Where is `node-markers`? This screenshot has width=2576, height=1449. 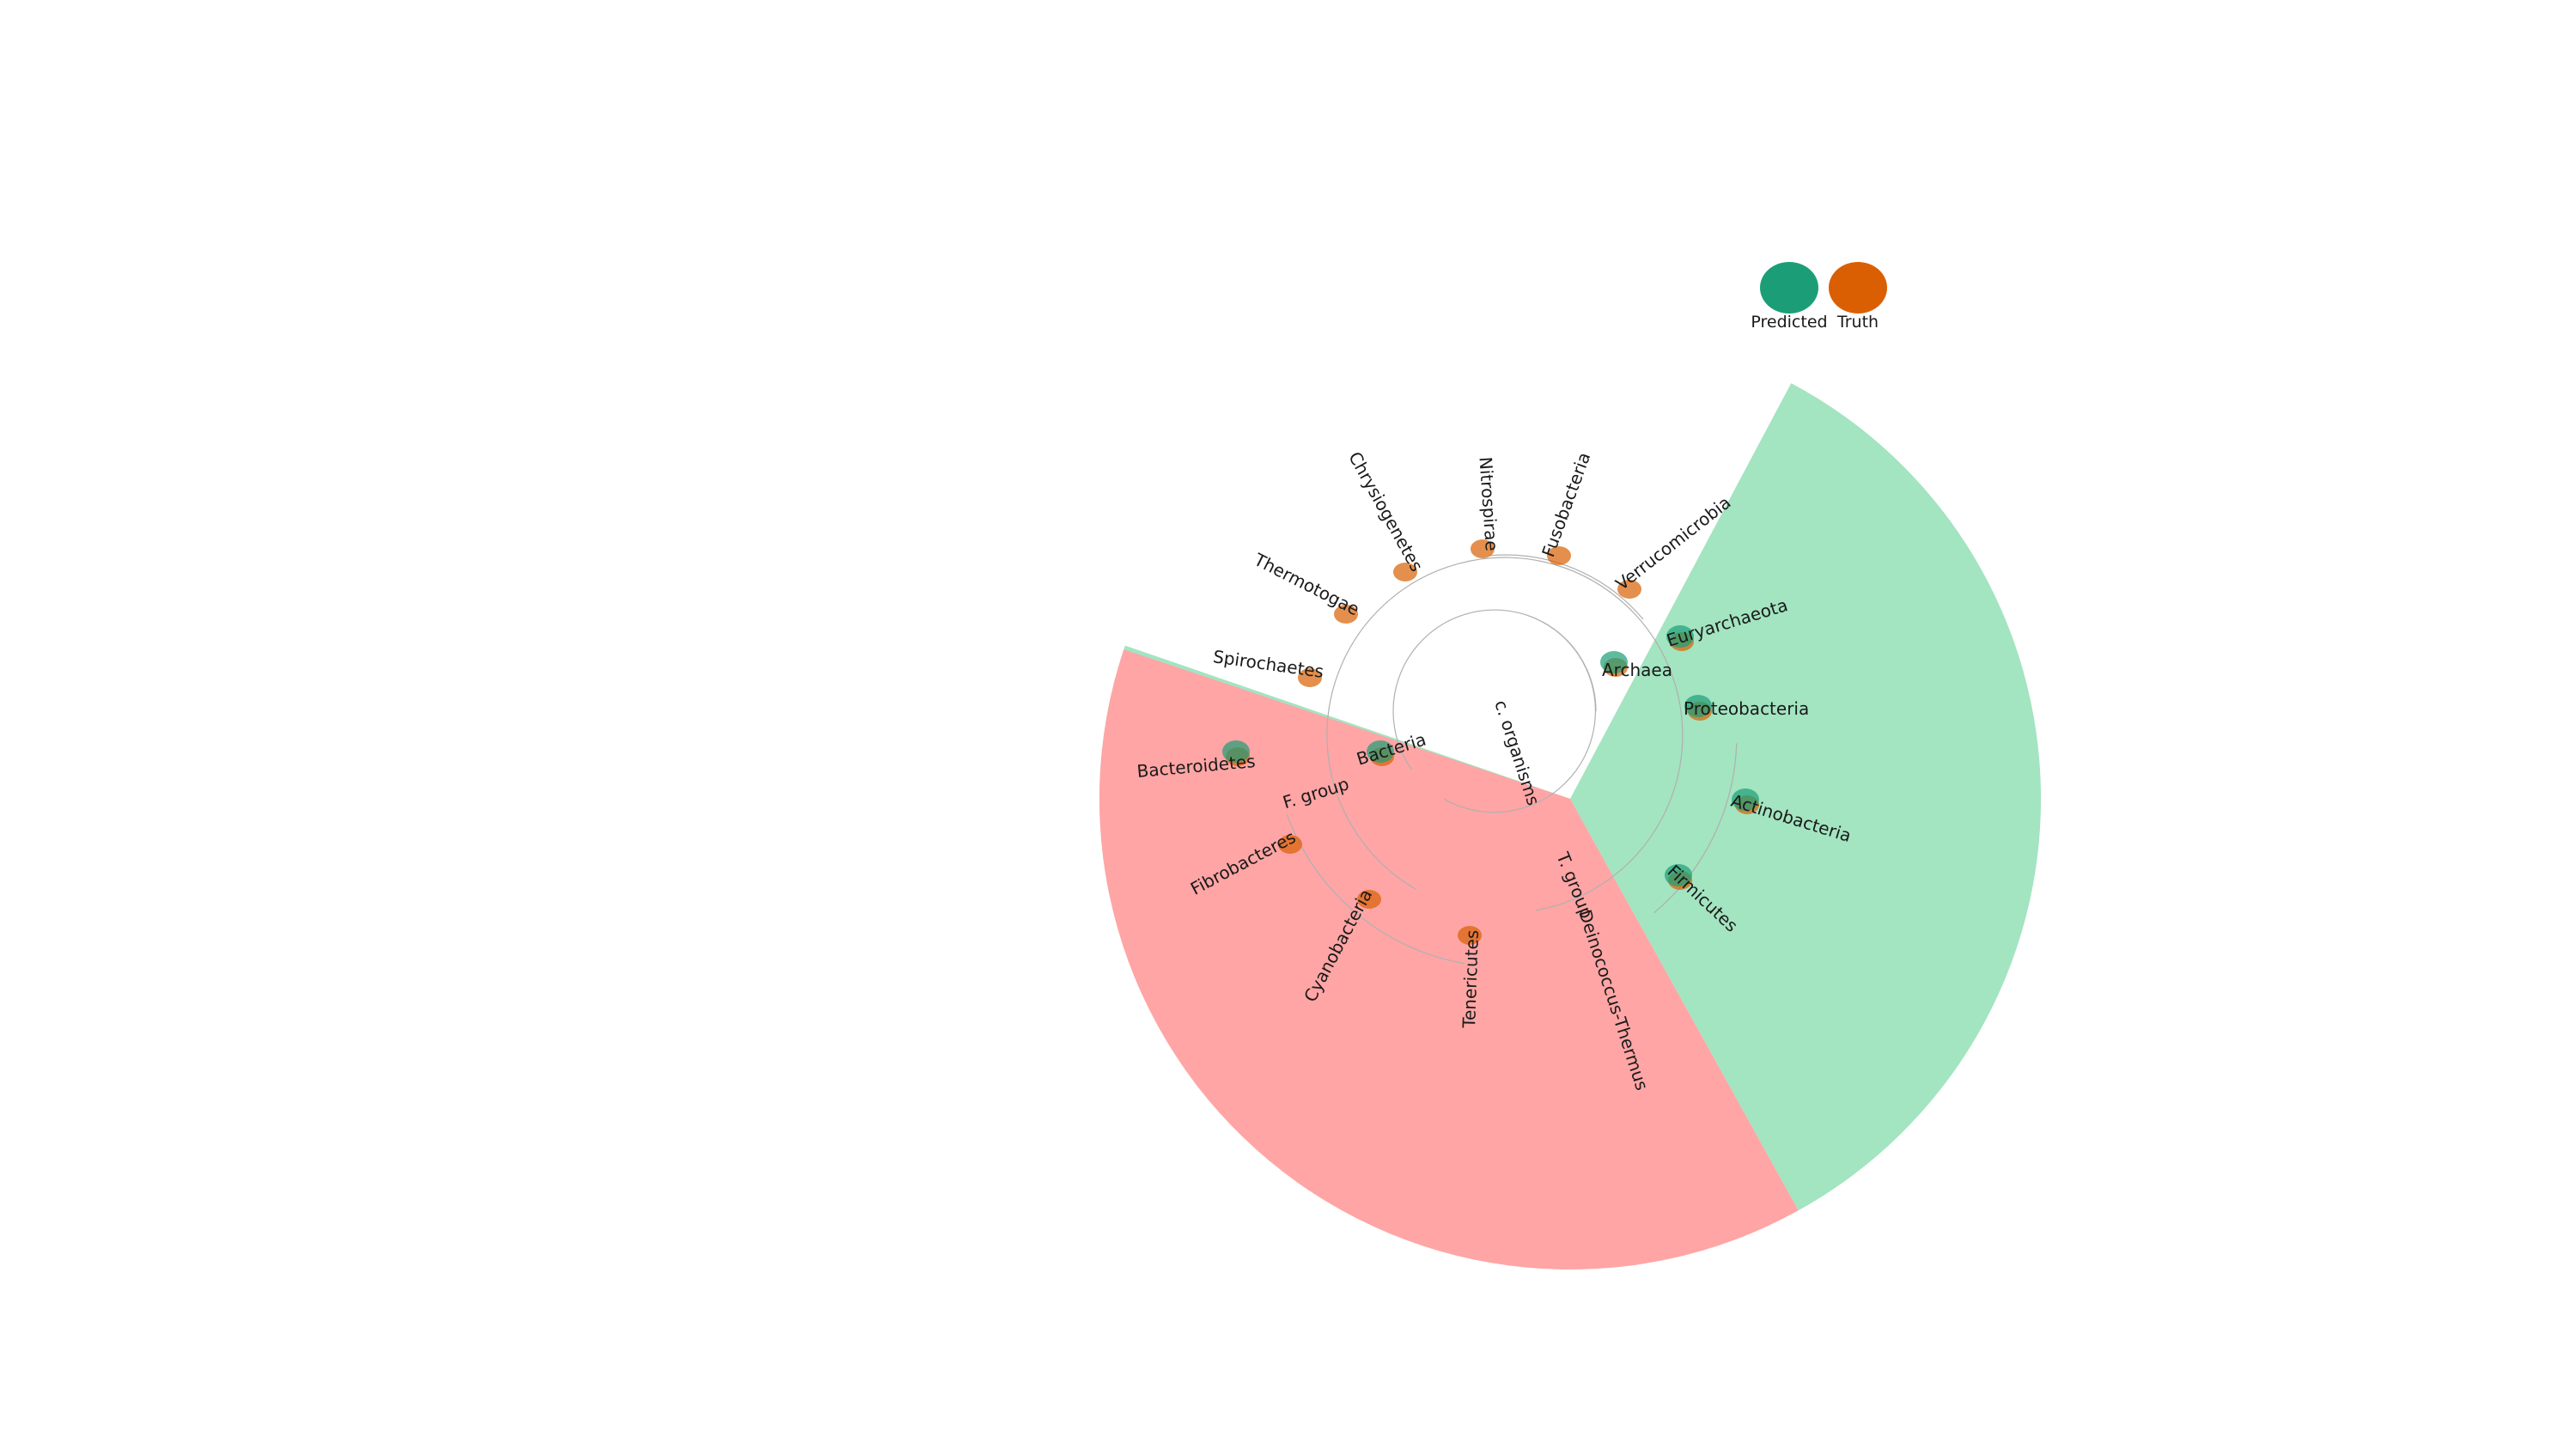
node-markers is located at coordinates (1490, 742).